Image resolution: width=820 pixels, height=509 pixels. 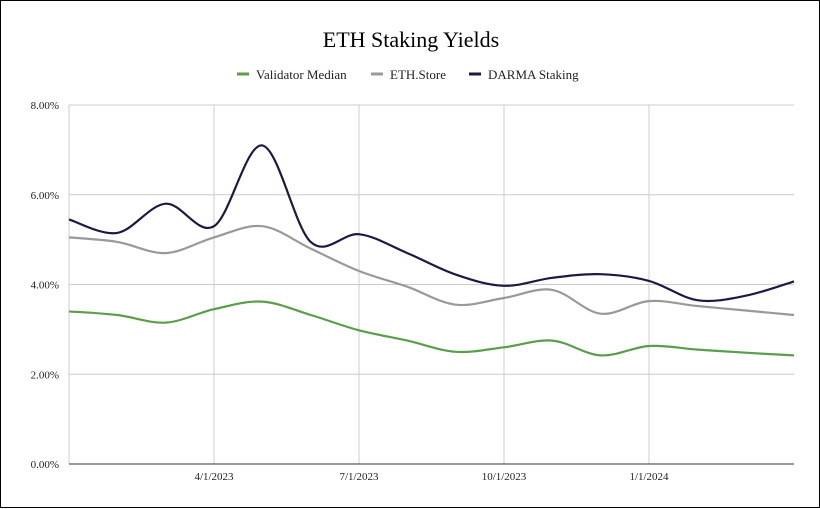 What do you see at coordinates (359, 477) in the screenshot?
I see `x-tick-label: 7/1/2023` at bounding box center [359, 477].